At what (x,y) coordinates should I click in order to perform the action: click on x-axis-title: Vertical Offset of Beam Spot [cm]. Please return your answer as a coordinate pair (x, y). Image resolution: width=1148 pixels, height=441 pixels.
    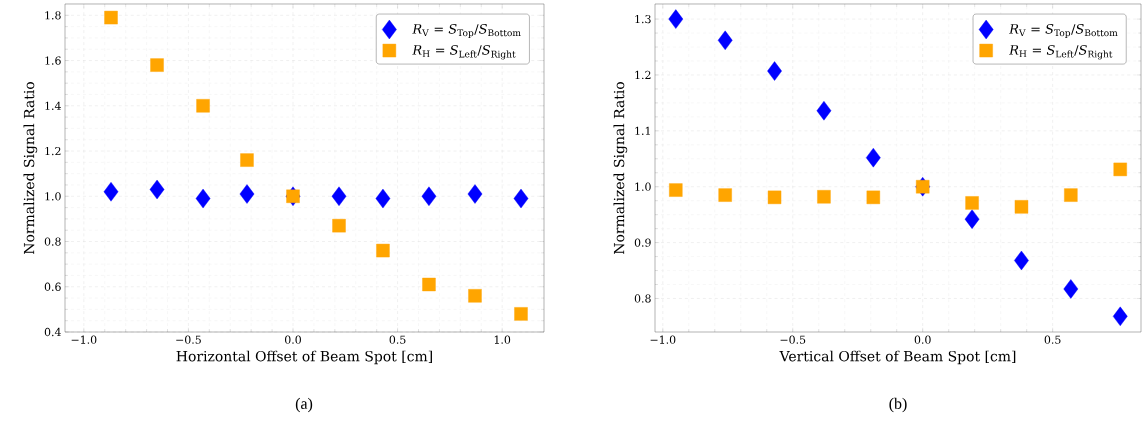
    Looking at the image, I should click on (897, 357).